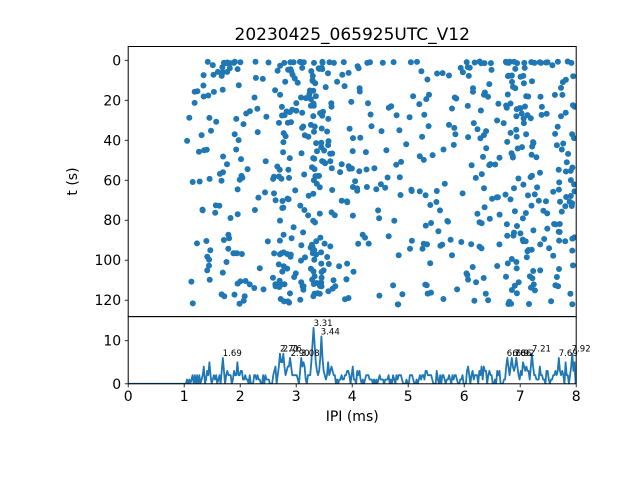 Image resolution: width=640 pixels, height=484 pixels. Describe the element at coordinates (352, 350) in the screenshot. I see `histogram-panel-border` at that location.